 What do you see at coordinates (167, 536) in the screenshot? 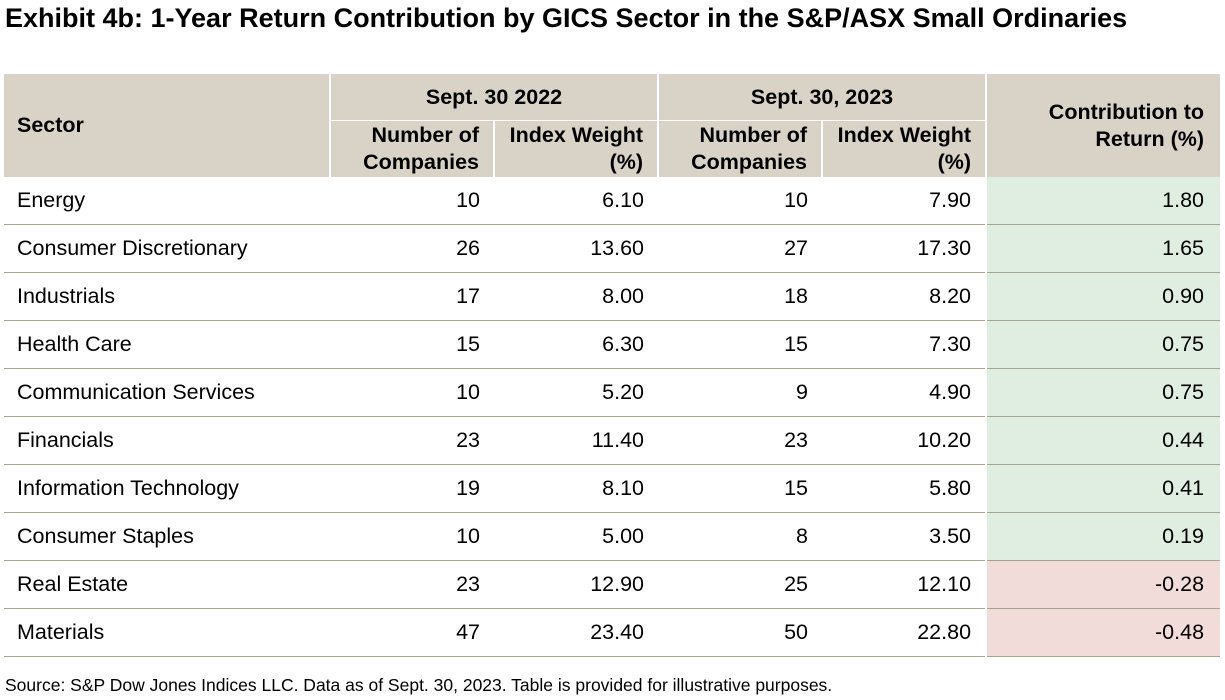
I see `sector-cell: Consumer Staples` at bounding box center [167, 536].